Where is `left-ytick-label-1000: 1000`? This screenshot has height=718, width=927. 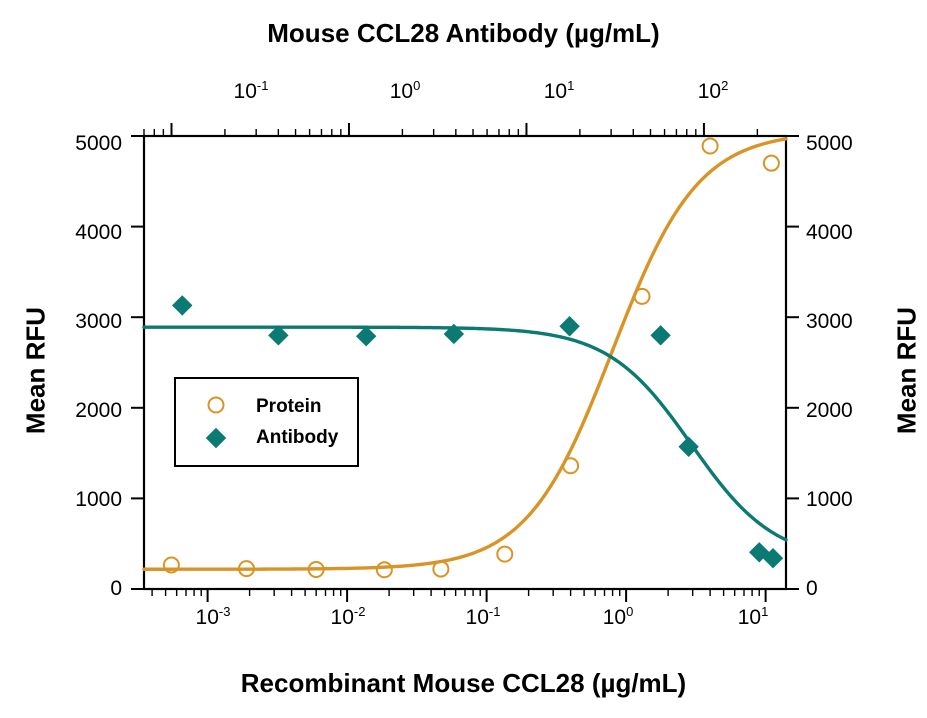 left-ytick-label-1000: 1000 is located at coordinates (98, 499).